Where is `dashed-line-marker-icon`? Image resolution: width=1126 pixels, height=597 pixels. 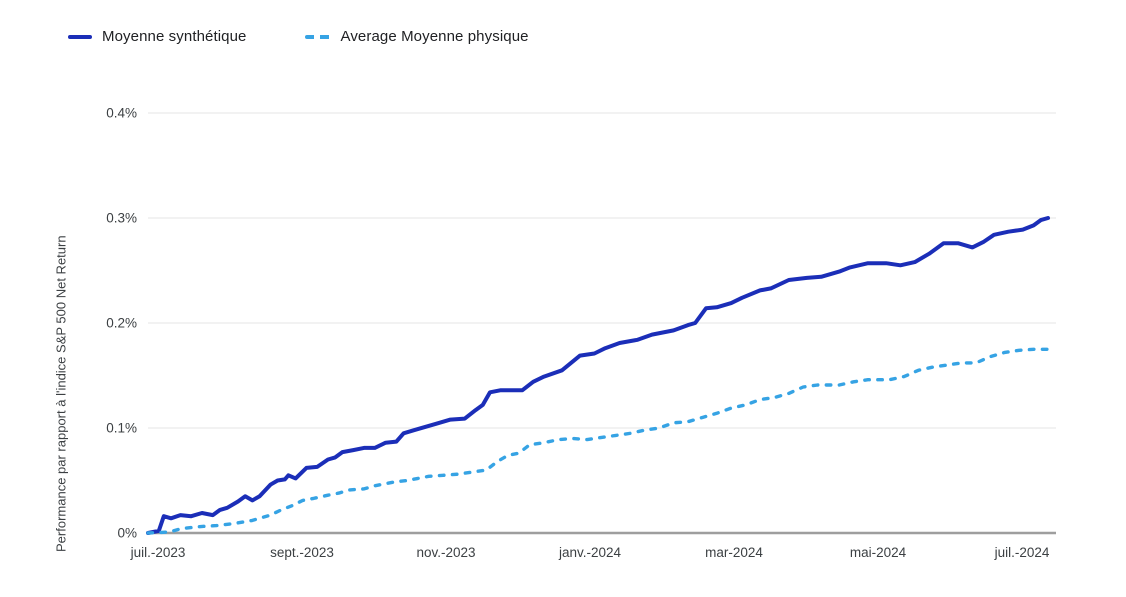
dashed-line-marker-icon is located at coordinates (317, 36).